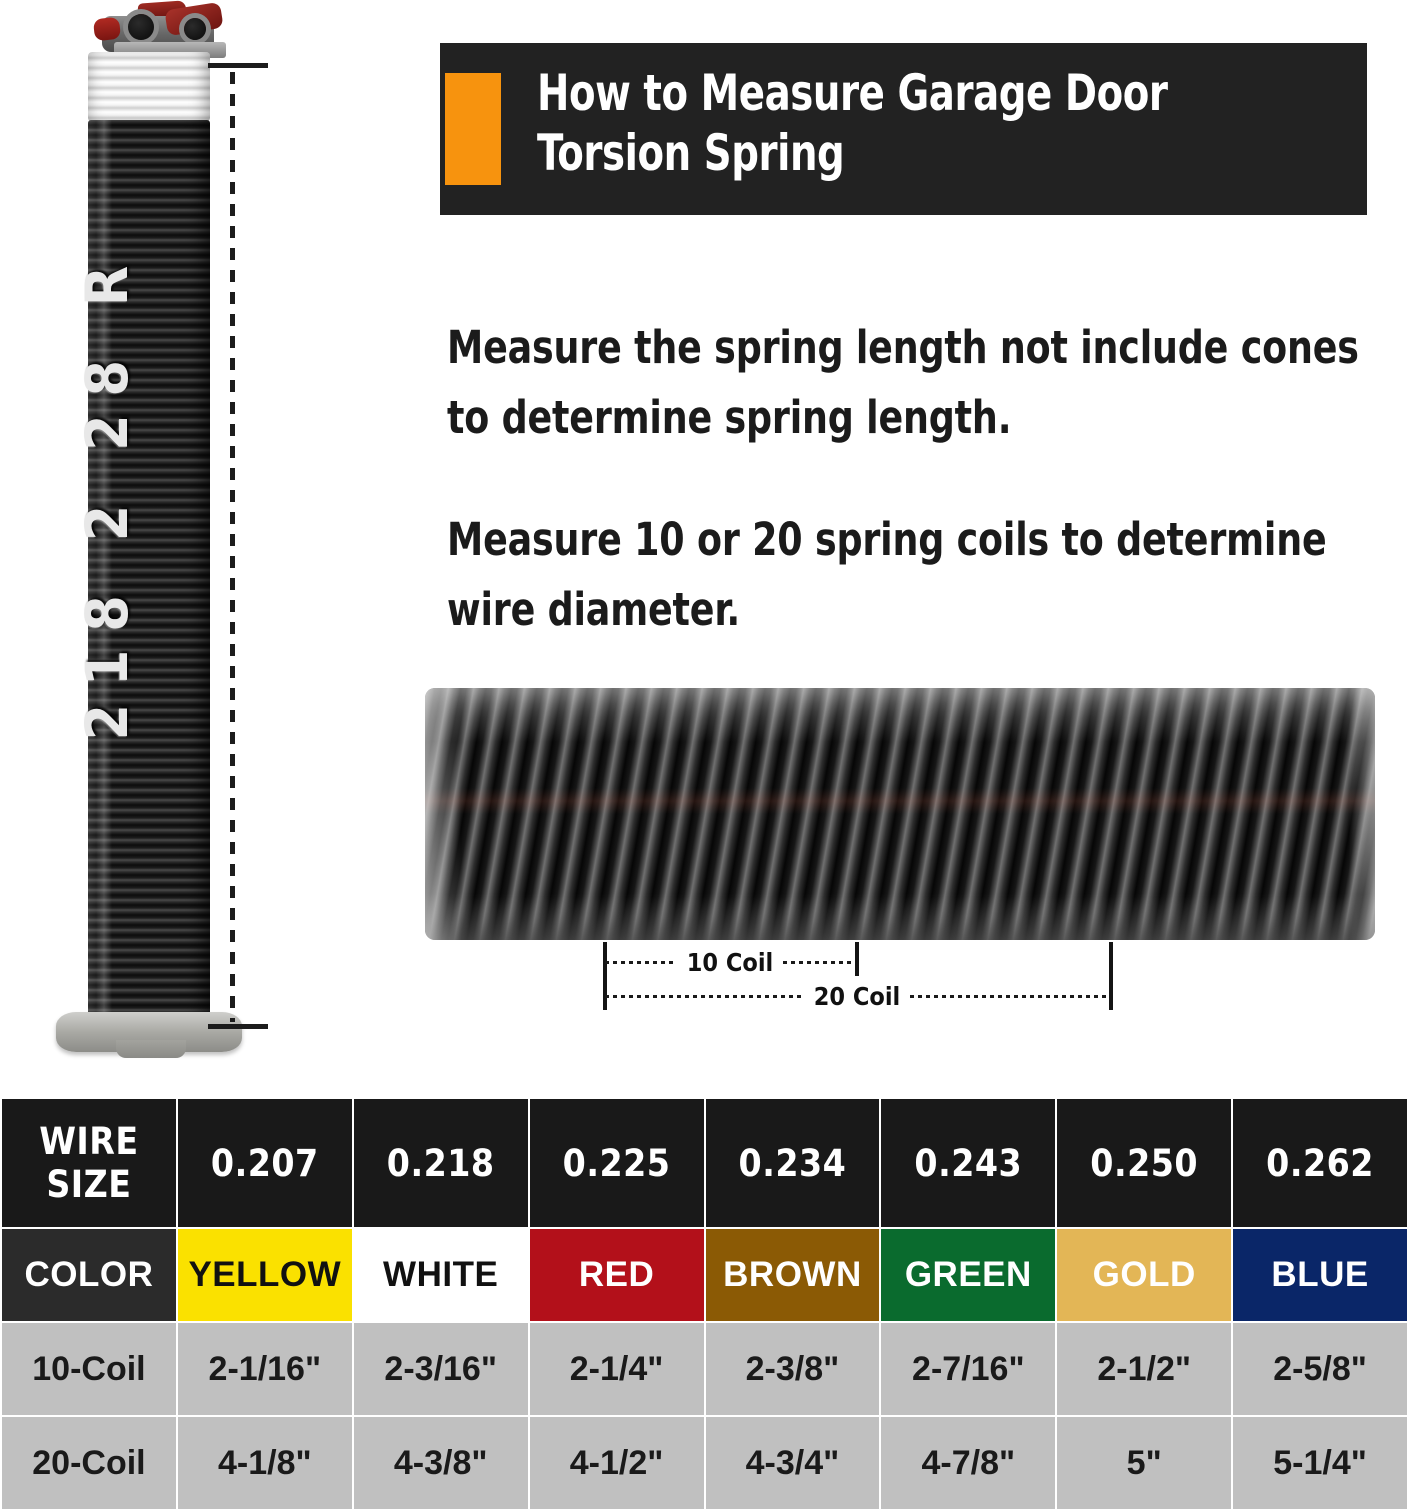  I want to click on color-swatch-gold: GOLD, so click(1144, 1275).